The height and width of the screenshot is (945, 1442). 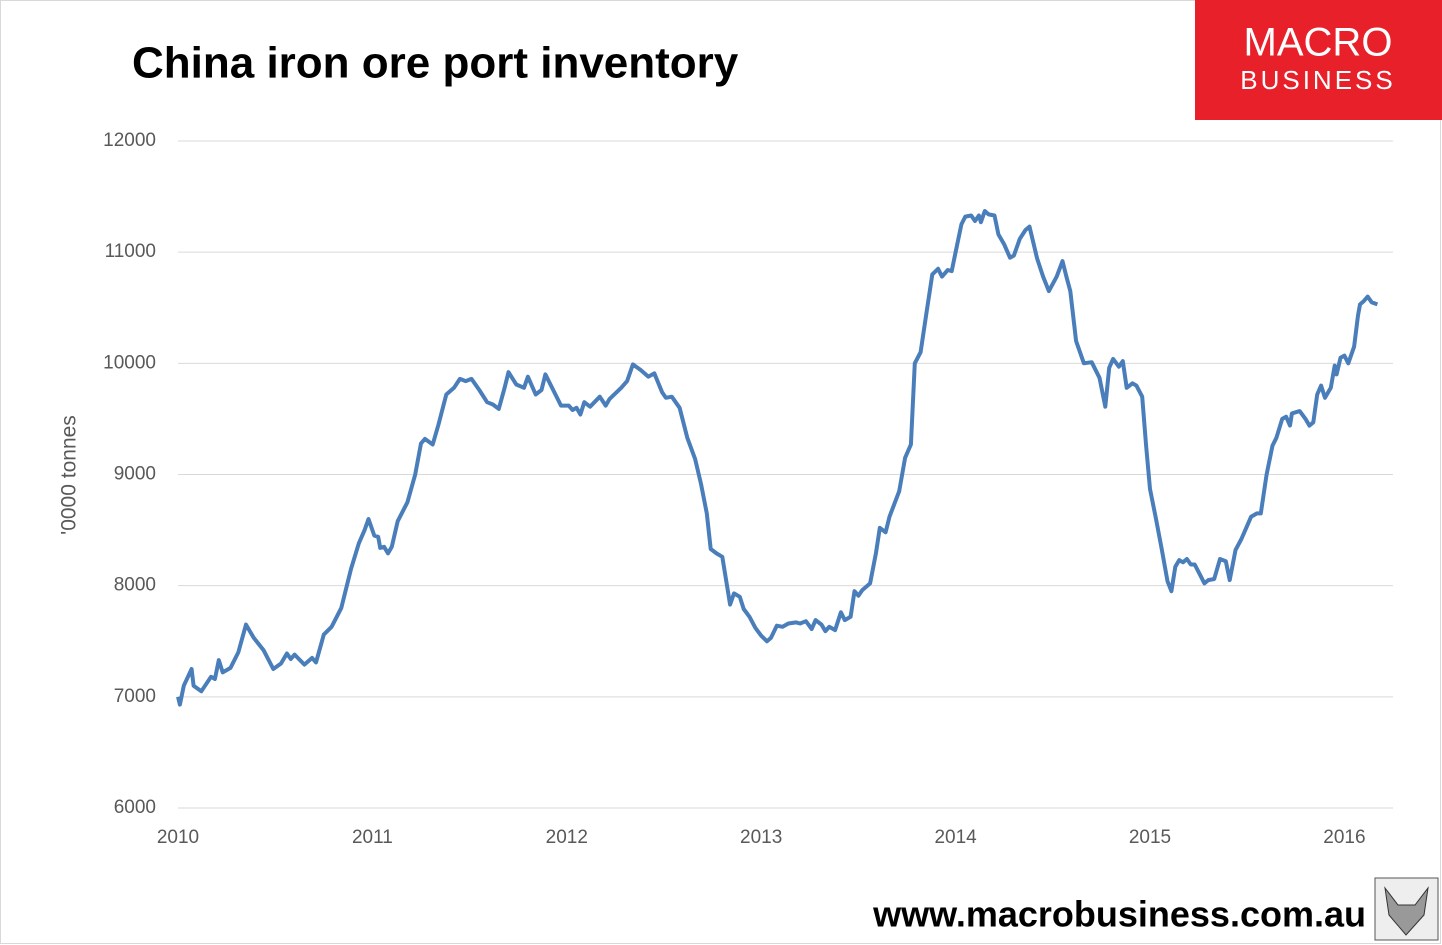 I want to click on x-tick-label: 2010, so click(x=178, y=837).